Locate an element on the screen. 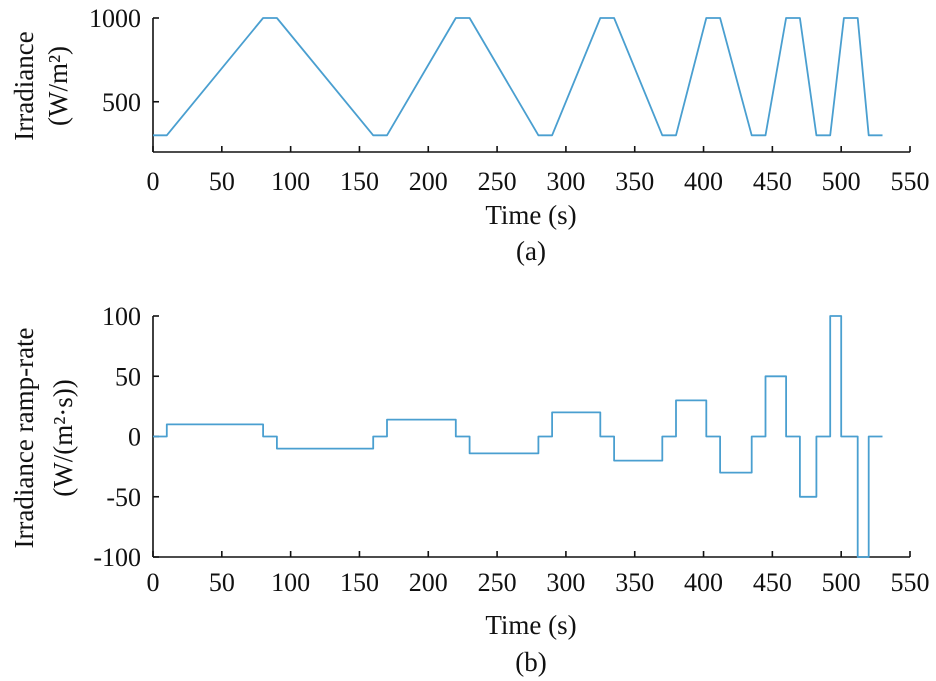  chart-b-x-tick-label: 500 is located at coordinates (841, 582).